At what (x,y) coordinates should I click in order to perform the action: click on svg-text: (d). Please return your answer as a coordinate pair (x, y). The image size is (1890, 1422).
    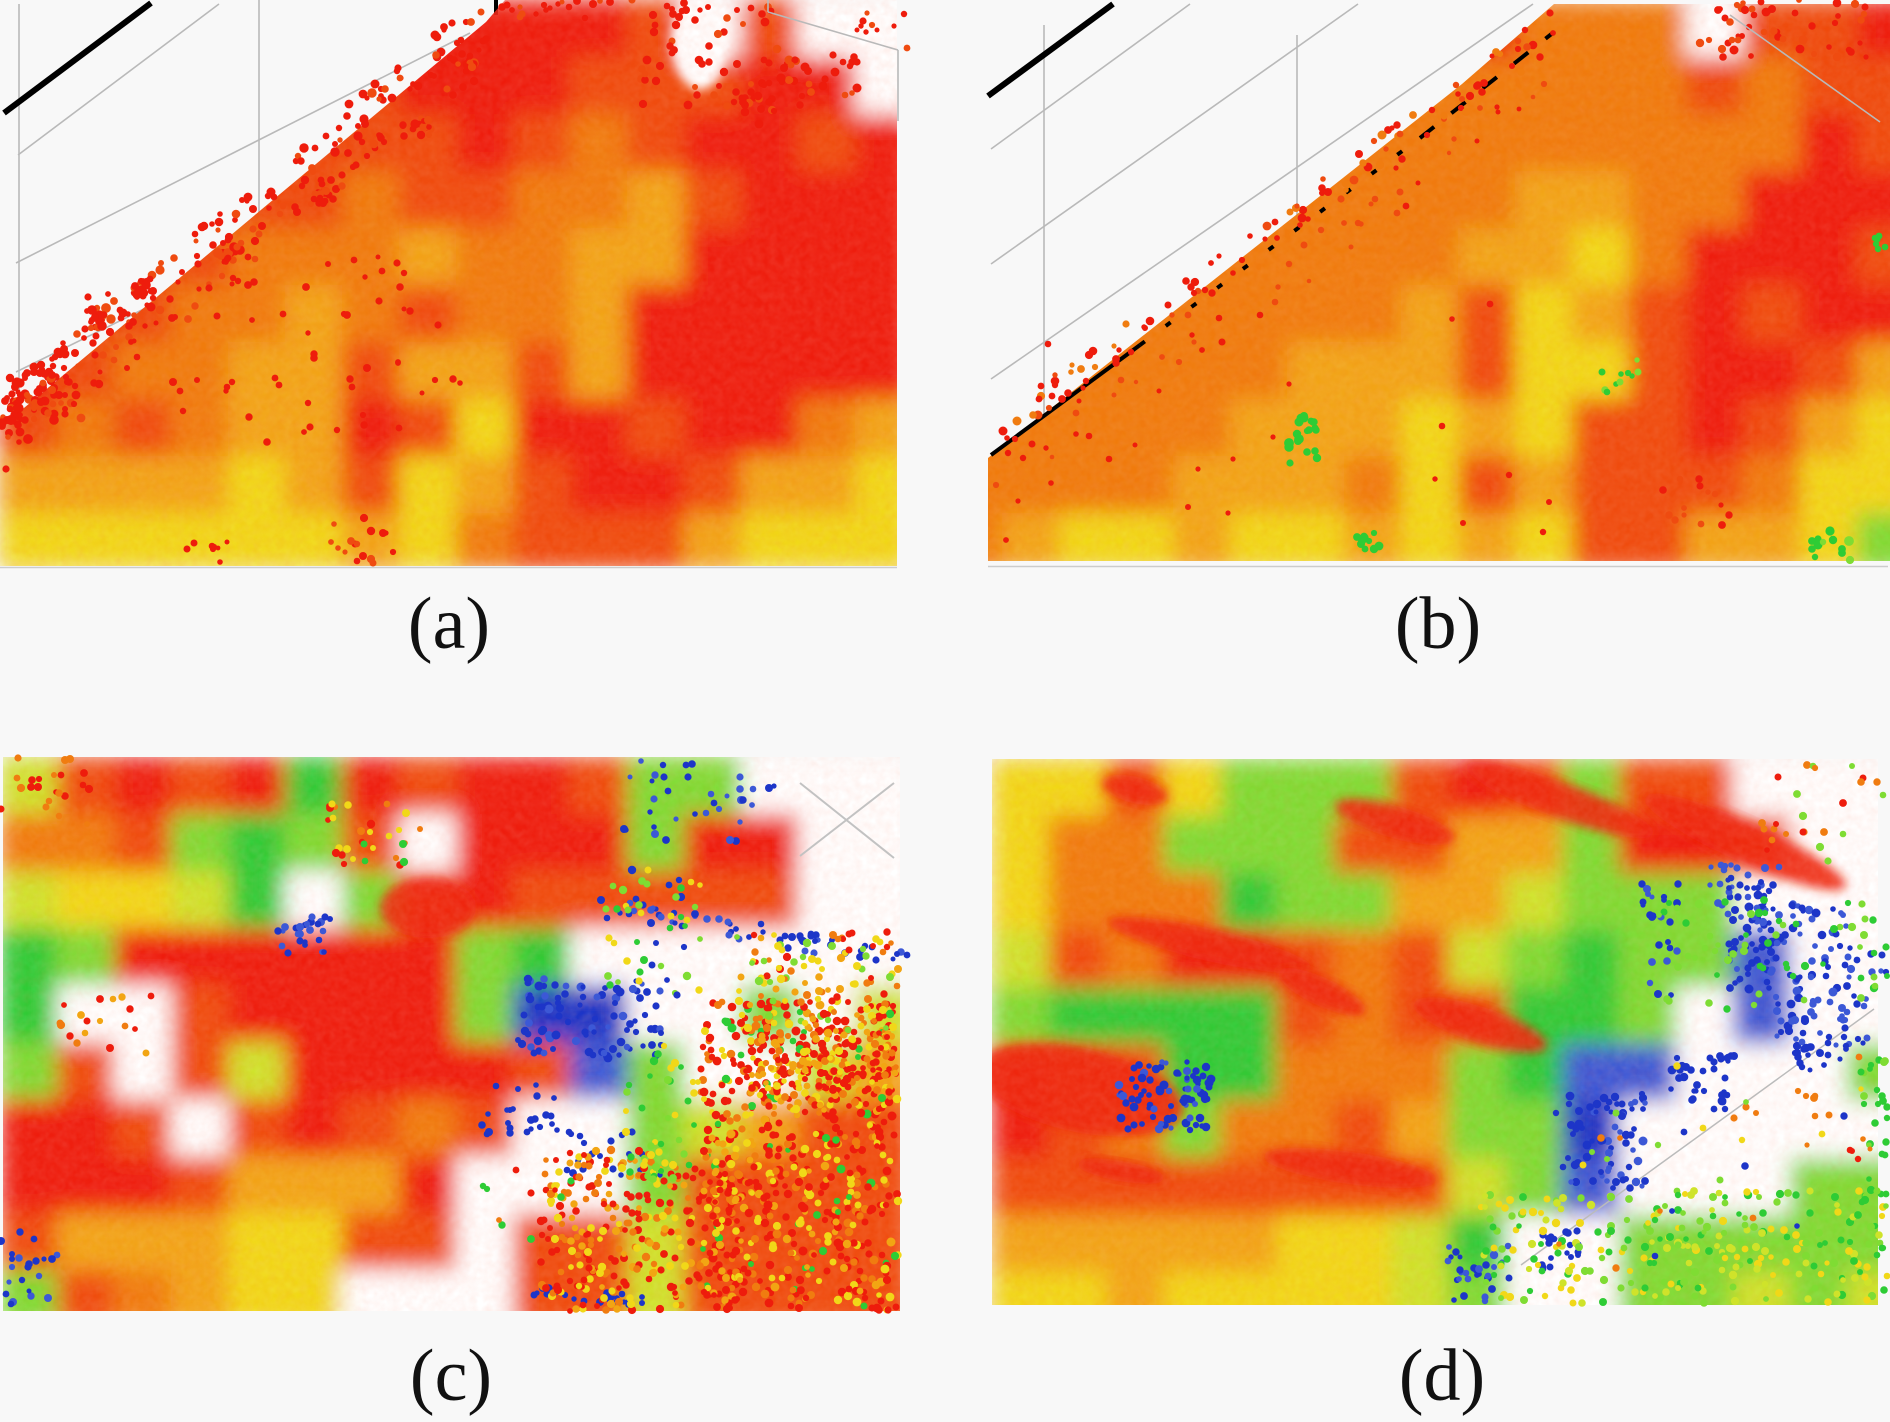
    Looking at the image, I should click on (1442, 1376).